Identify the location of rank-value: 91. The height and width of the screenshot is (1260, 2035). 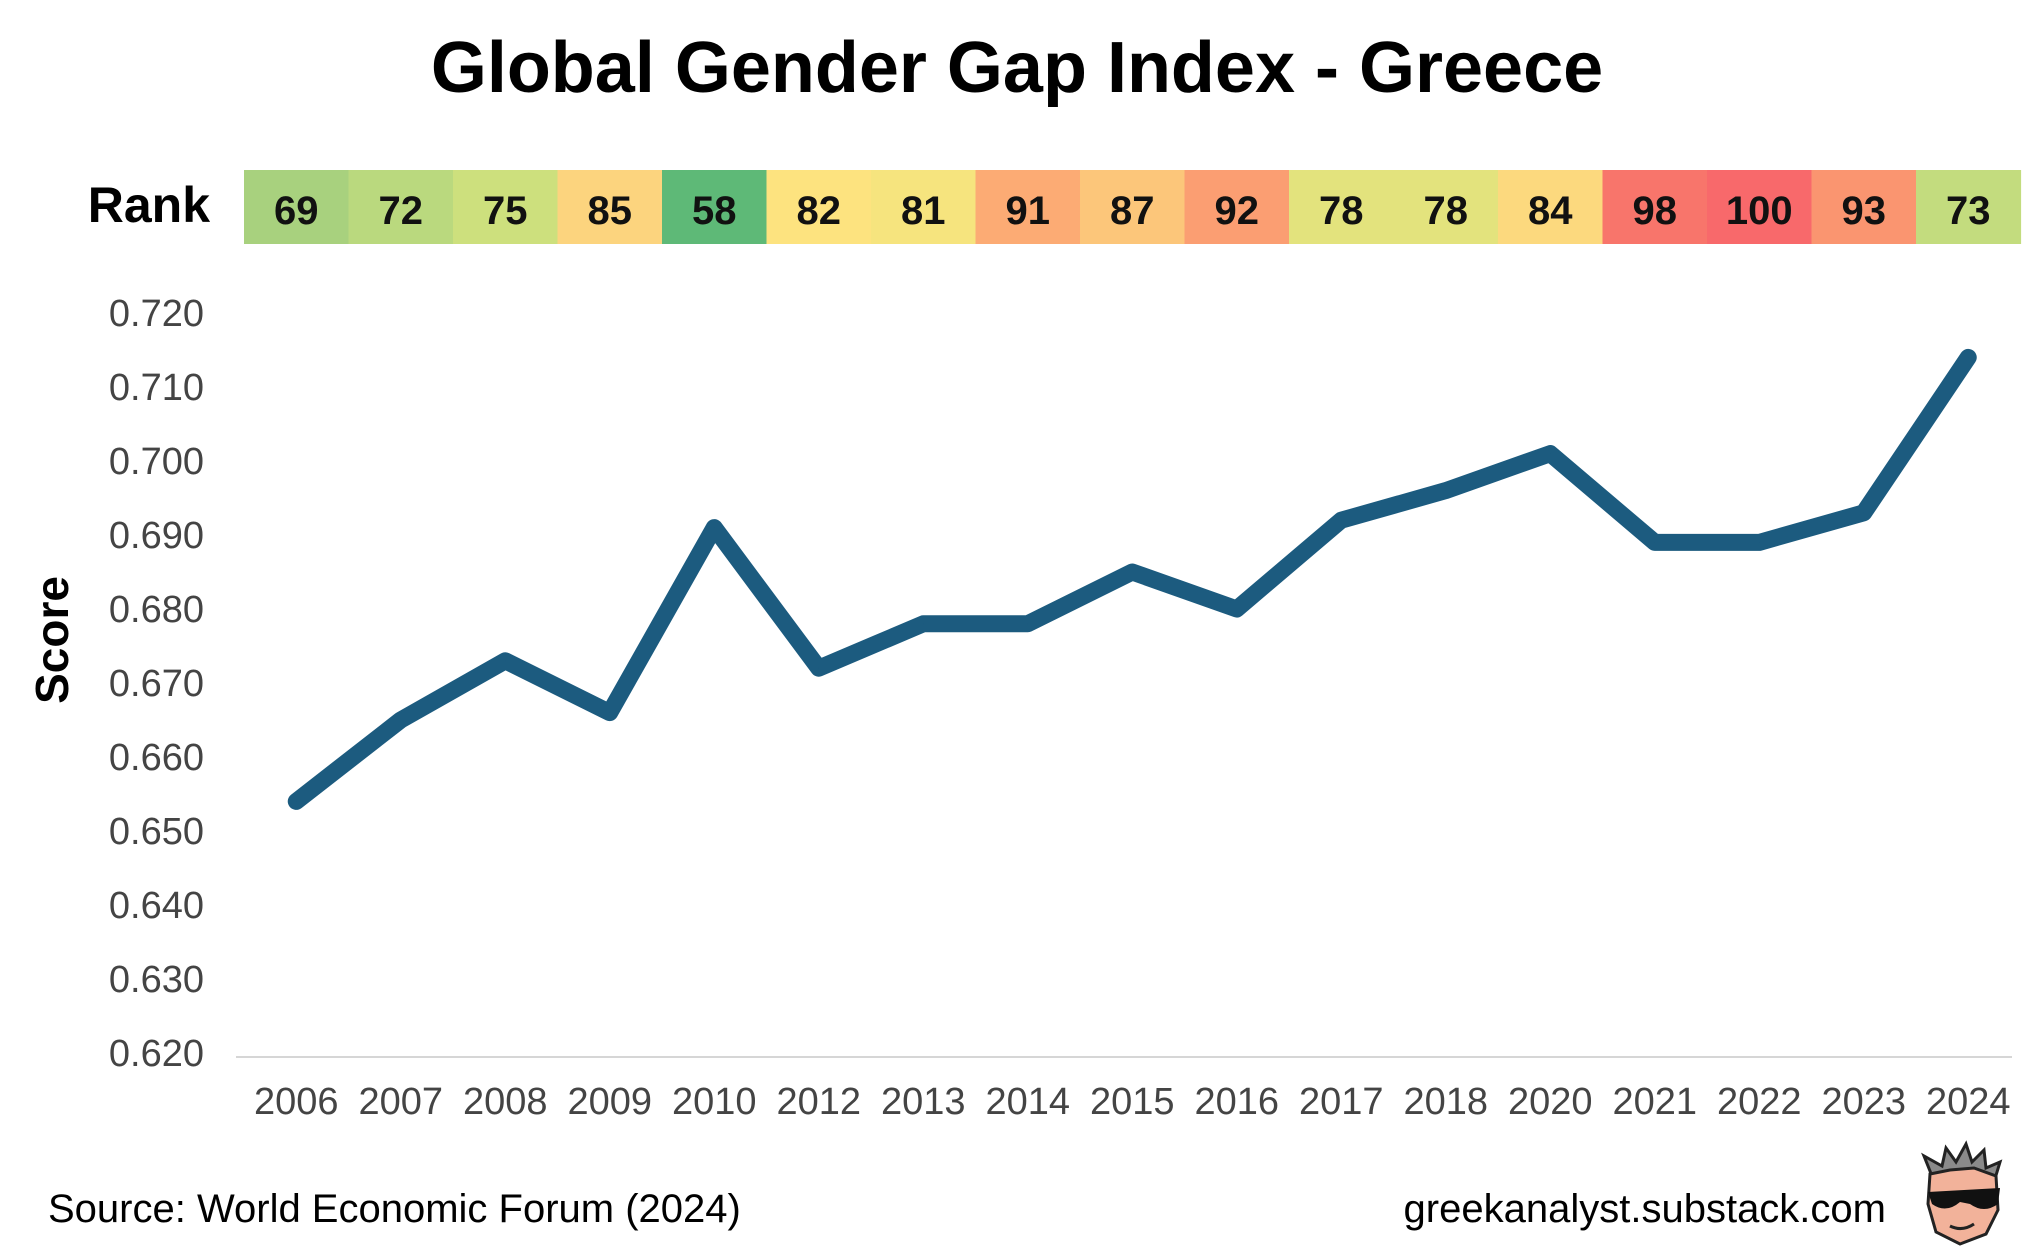
(1028, 211).